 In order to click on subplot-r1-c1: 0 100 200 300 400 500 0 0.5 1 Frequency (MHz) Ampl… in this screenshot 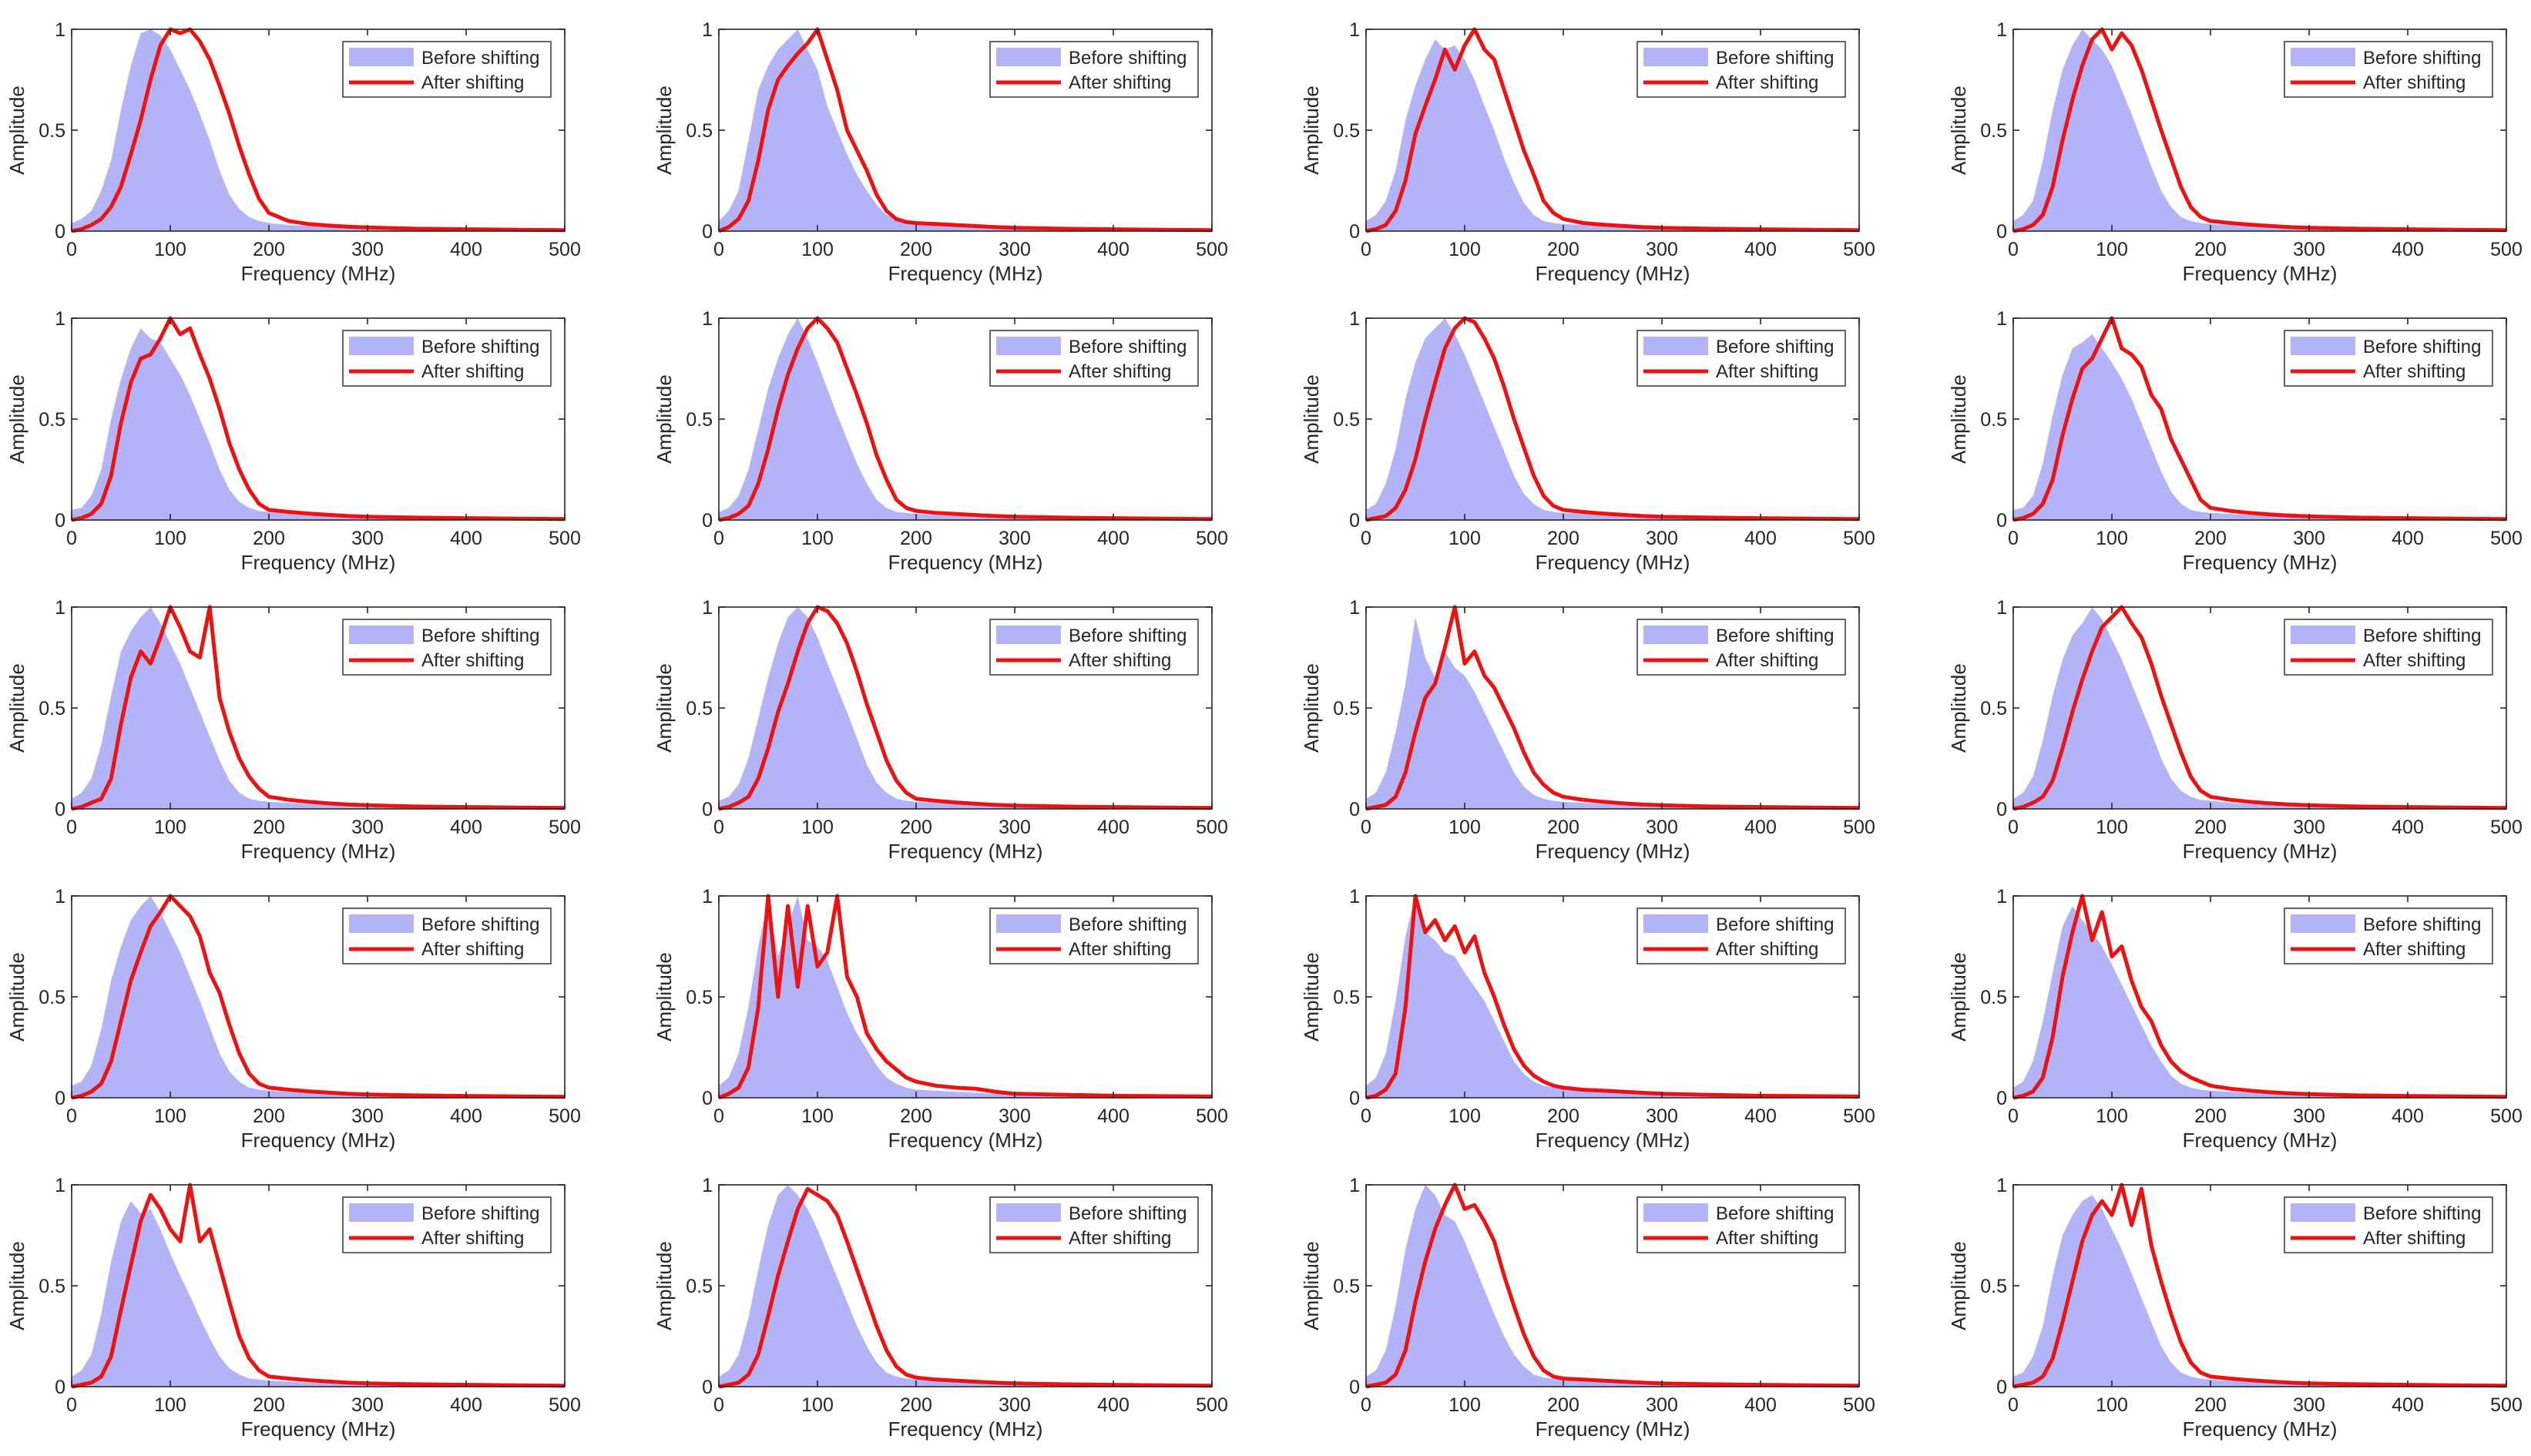, I will do `click(293, 152)`.